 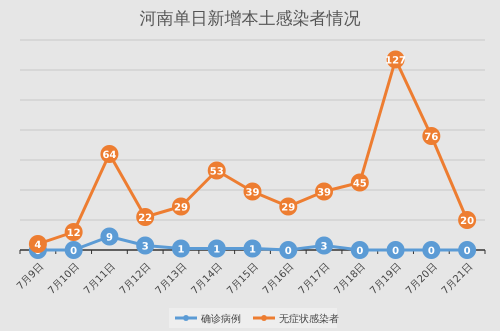 What do you see at coordinates (109, 155) in the screenshot?
I see `data-label: 64` at bounding box center [109, 155].